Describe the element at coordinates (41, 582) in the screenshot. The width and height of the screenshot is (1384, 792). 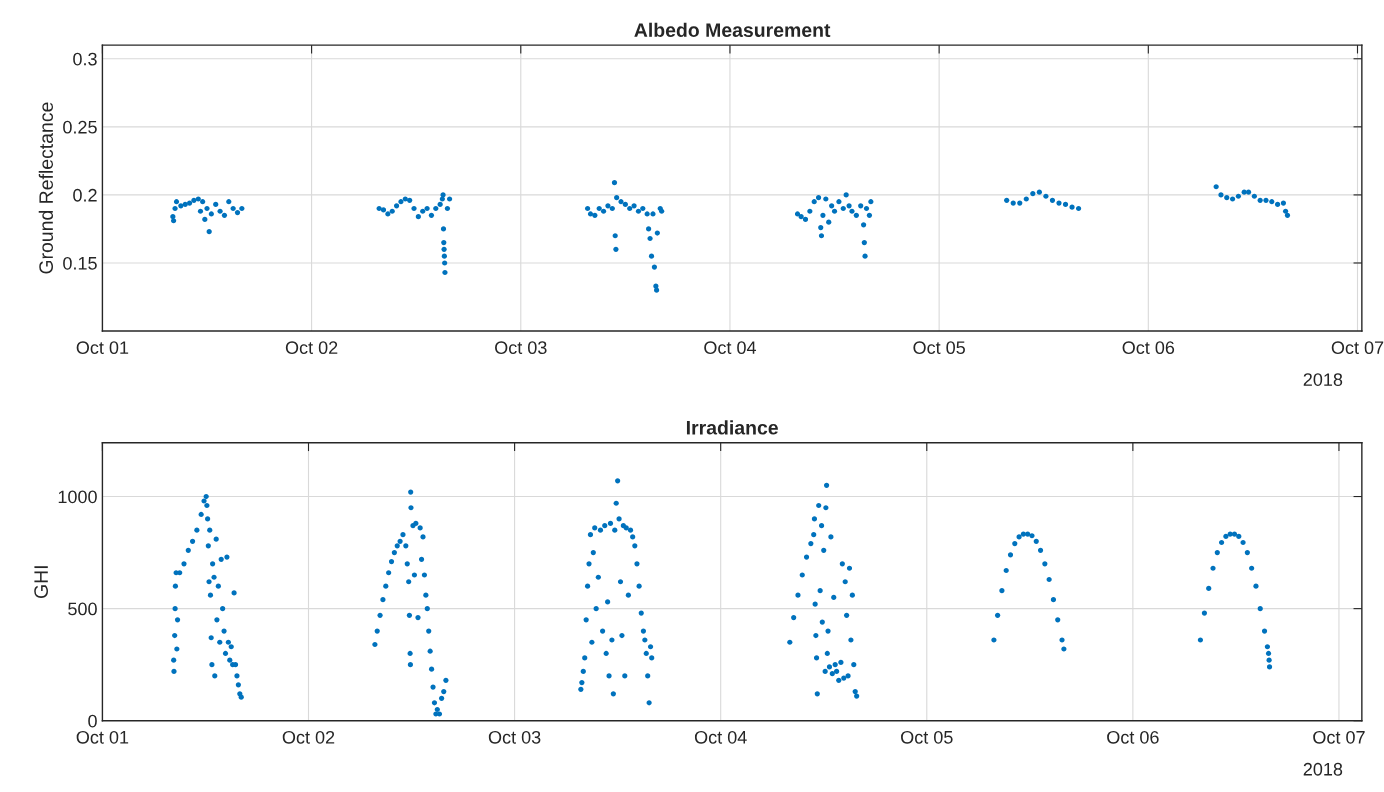
I see `y-axis-title: GHI` at that location.